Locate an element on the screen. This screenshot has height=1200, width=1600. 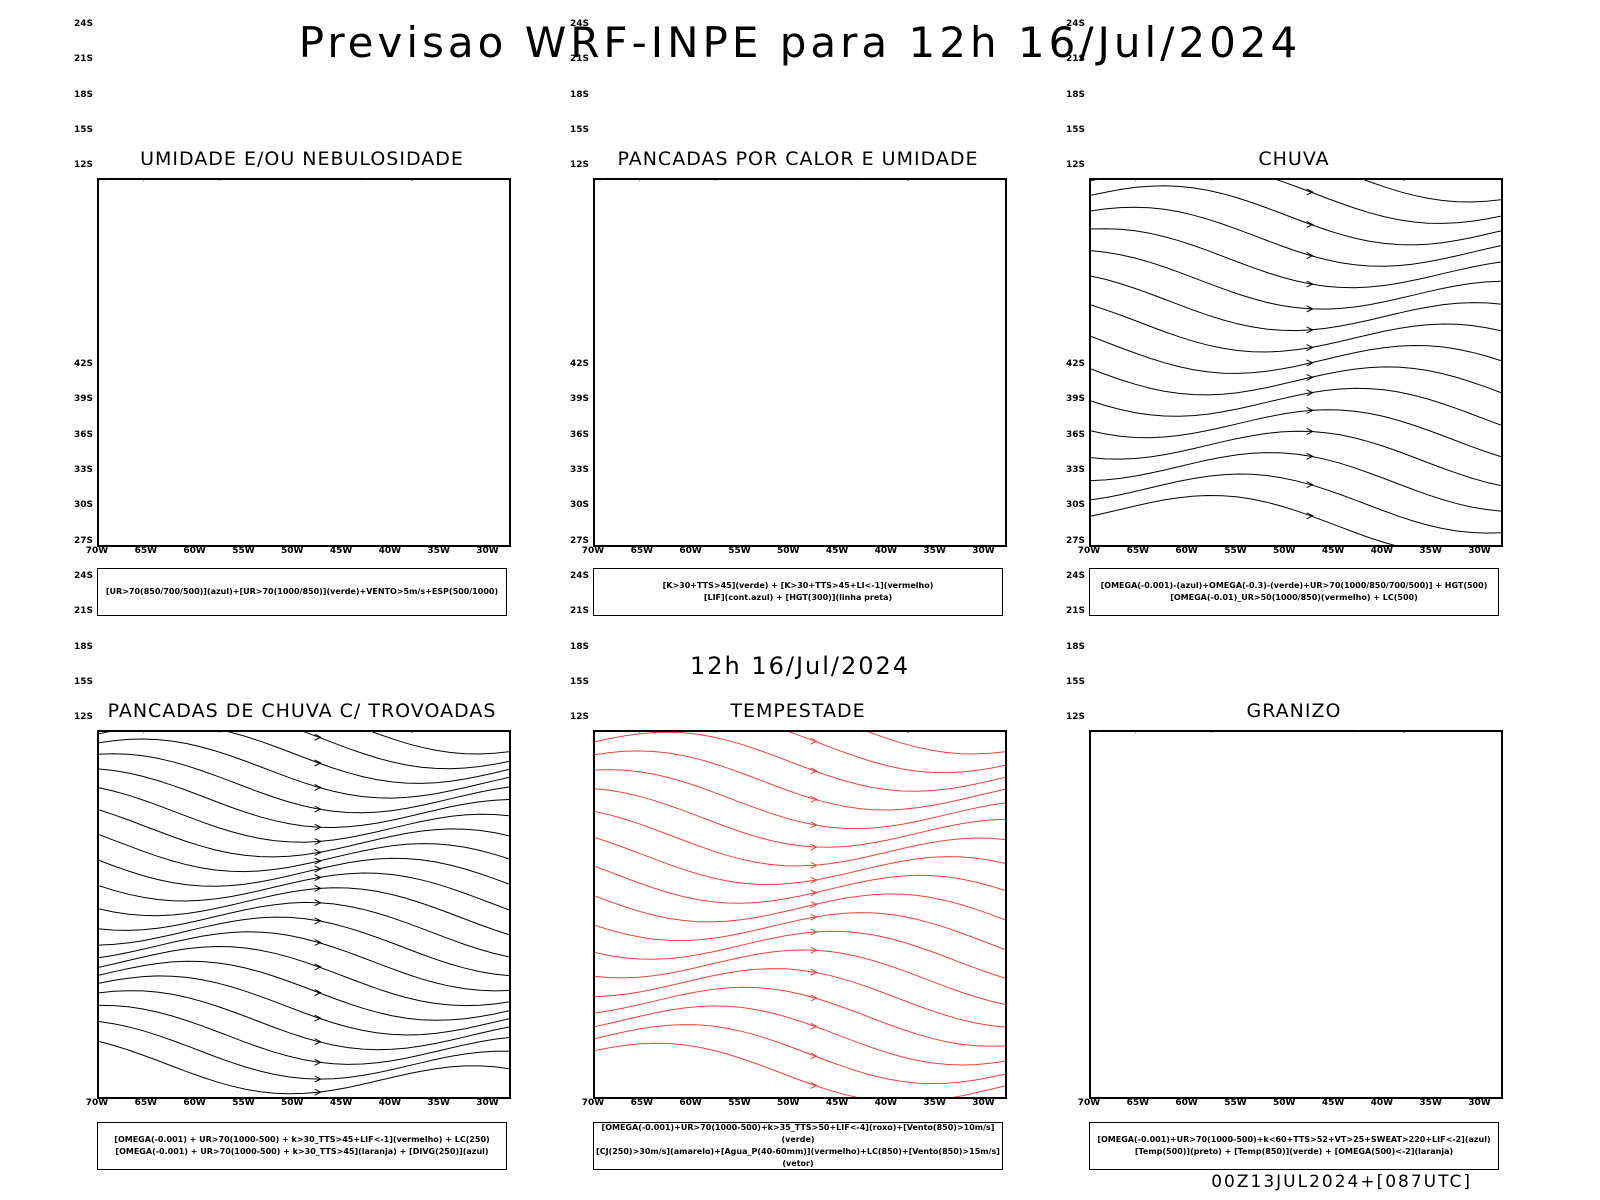
lat-tick-label: 30S is located at coordinates (83, 505).